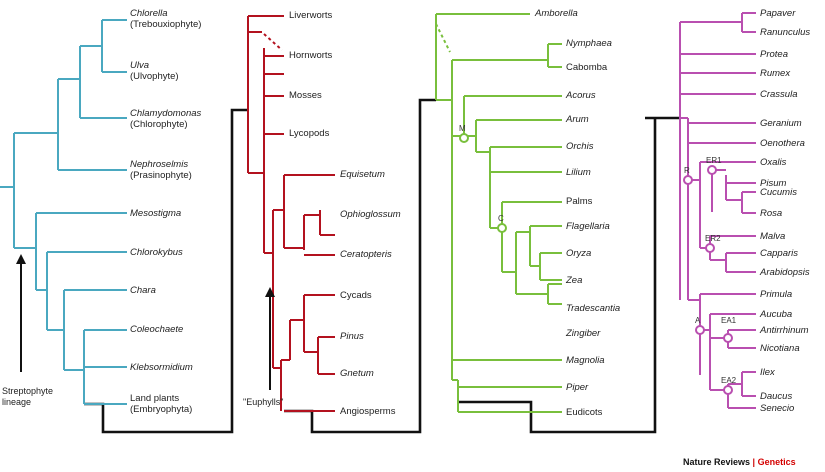 The height and width of the screenshot is (472, 825). I want to click on taxon-klebsormidium: Klebsormidium, so click(161, 367).